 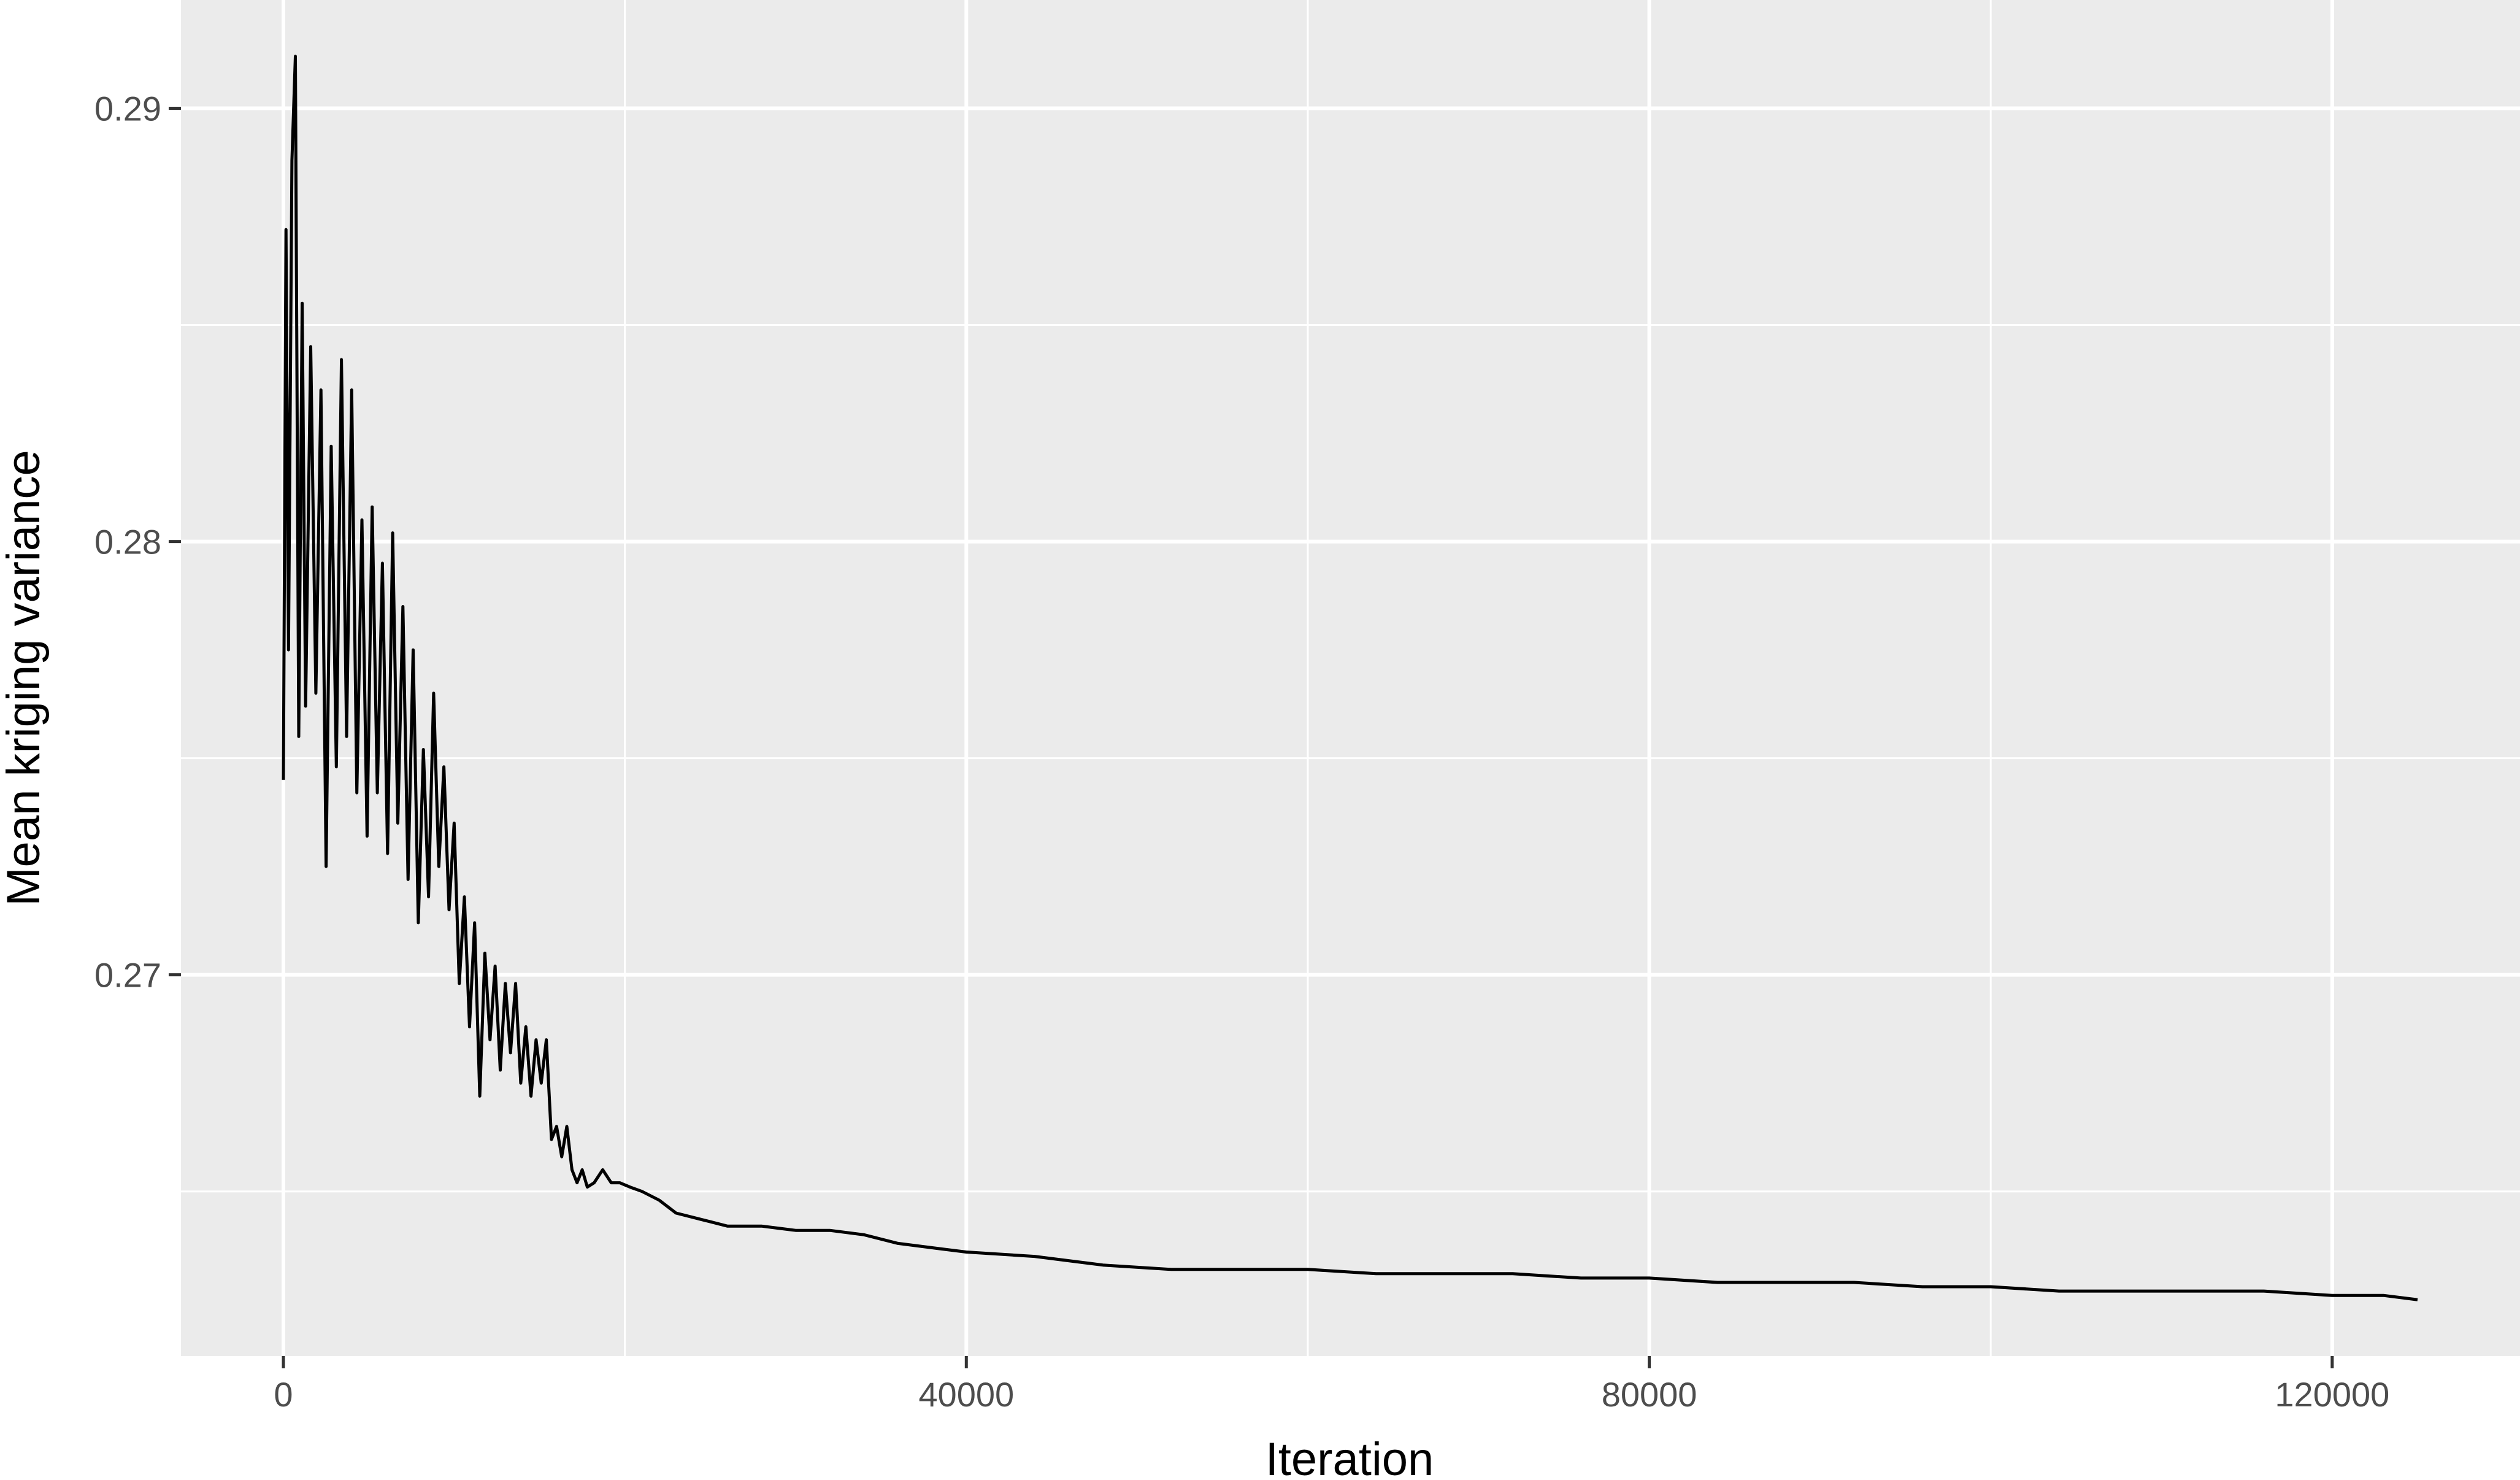 What do you see at coordinates (283, 1394) in the screenshot?
I see `x-tick-label-0: 0` at bounding box center [283, 1394].